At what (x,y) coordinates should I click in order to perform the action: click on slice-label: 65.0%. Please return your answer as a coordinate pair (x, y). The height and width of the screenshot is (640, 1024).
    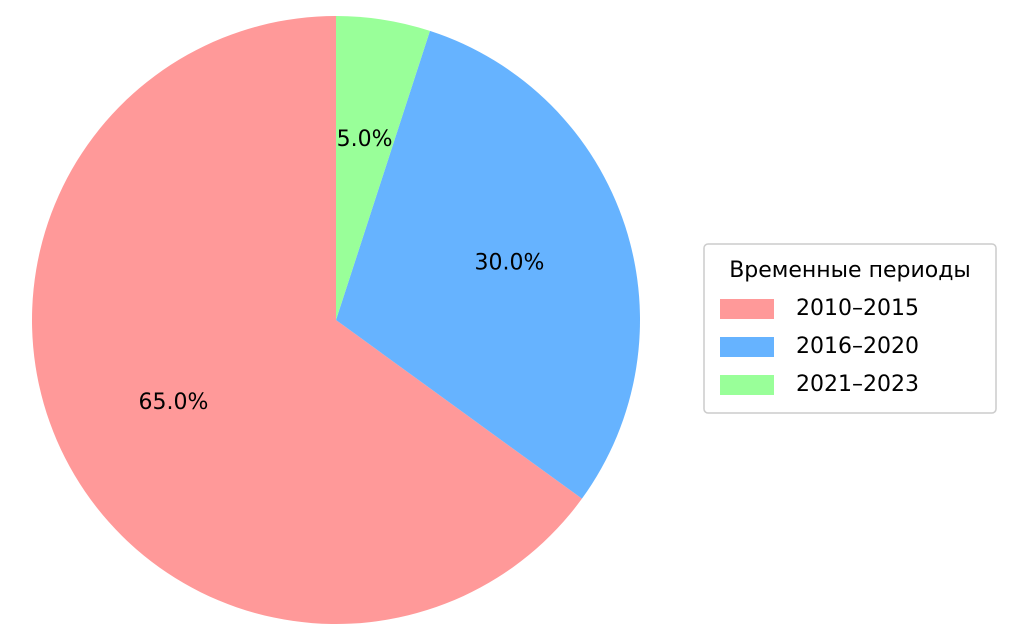
    Looking at the image, I should click on (174, 402).